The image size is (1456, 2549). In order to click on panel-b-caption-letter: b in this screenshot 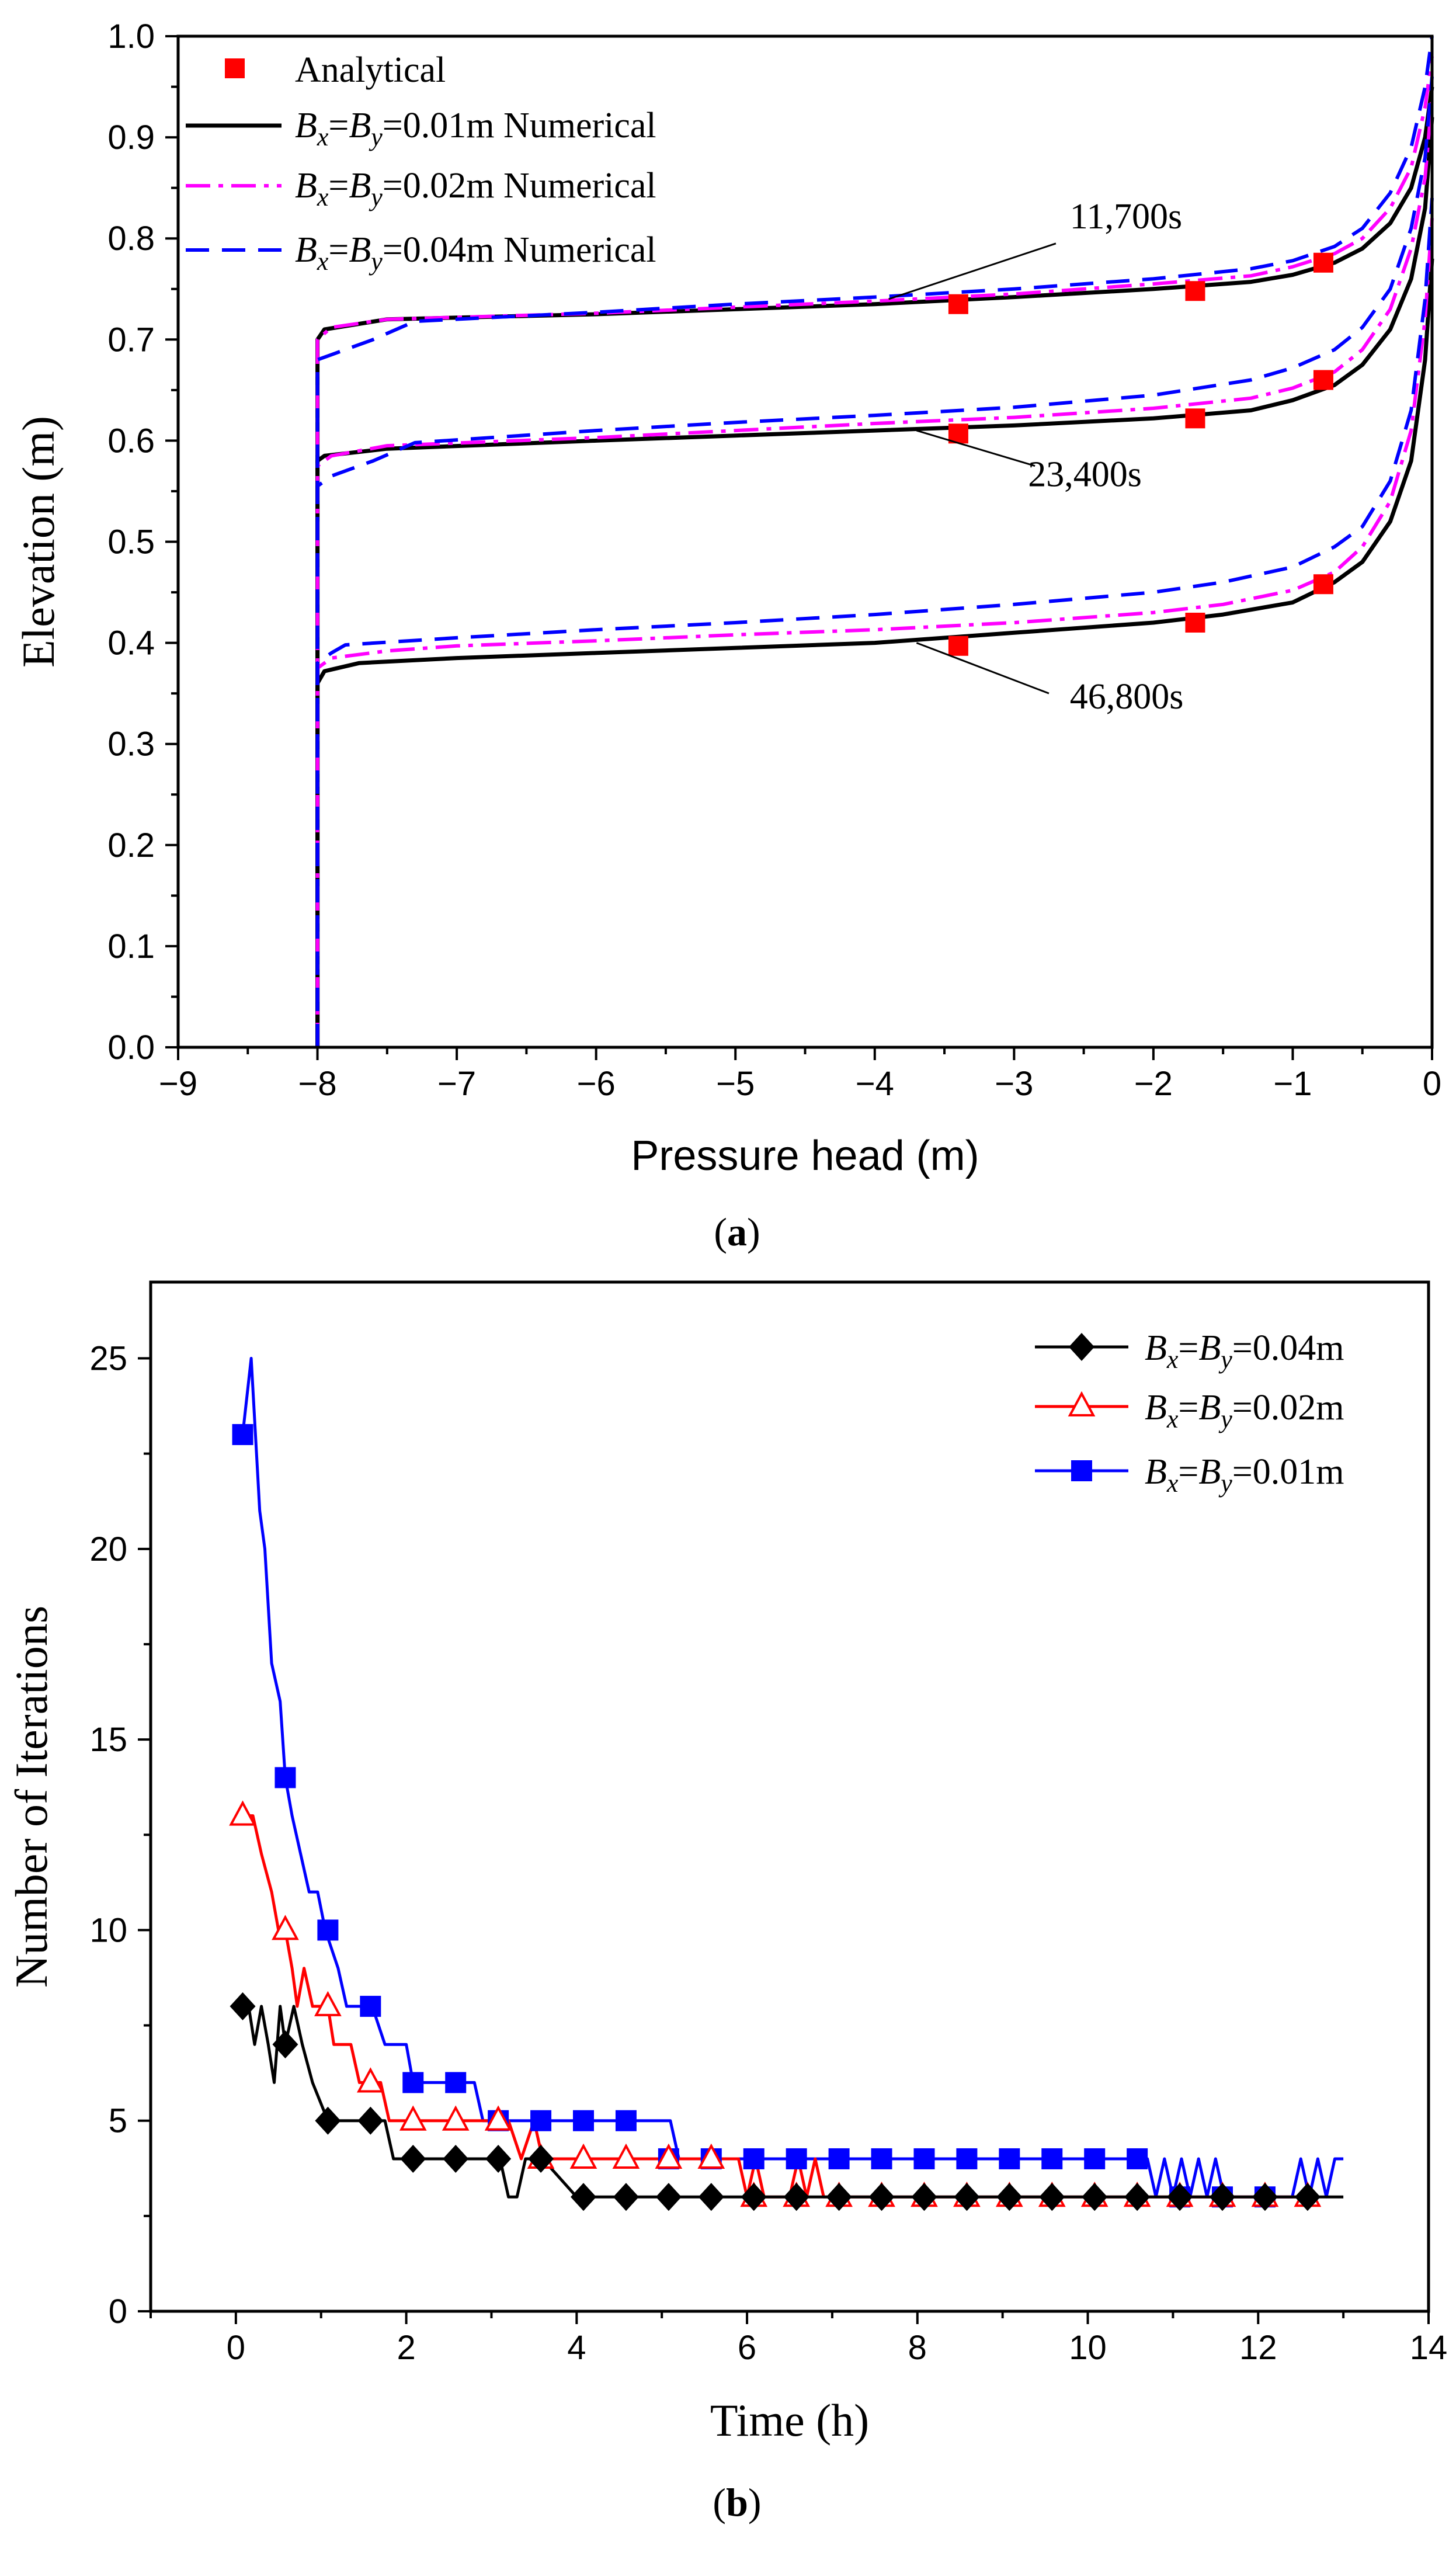, I will do `click(737, 2502)`.